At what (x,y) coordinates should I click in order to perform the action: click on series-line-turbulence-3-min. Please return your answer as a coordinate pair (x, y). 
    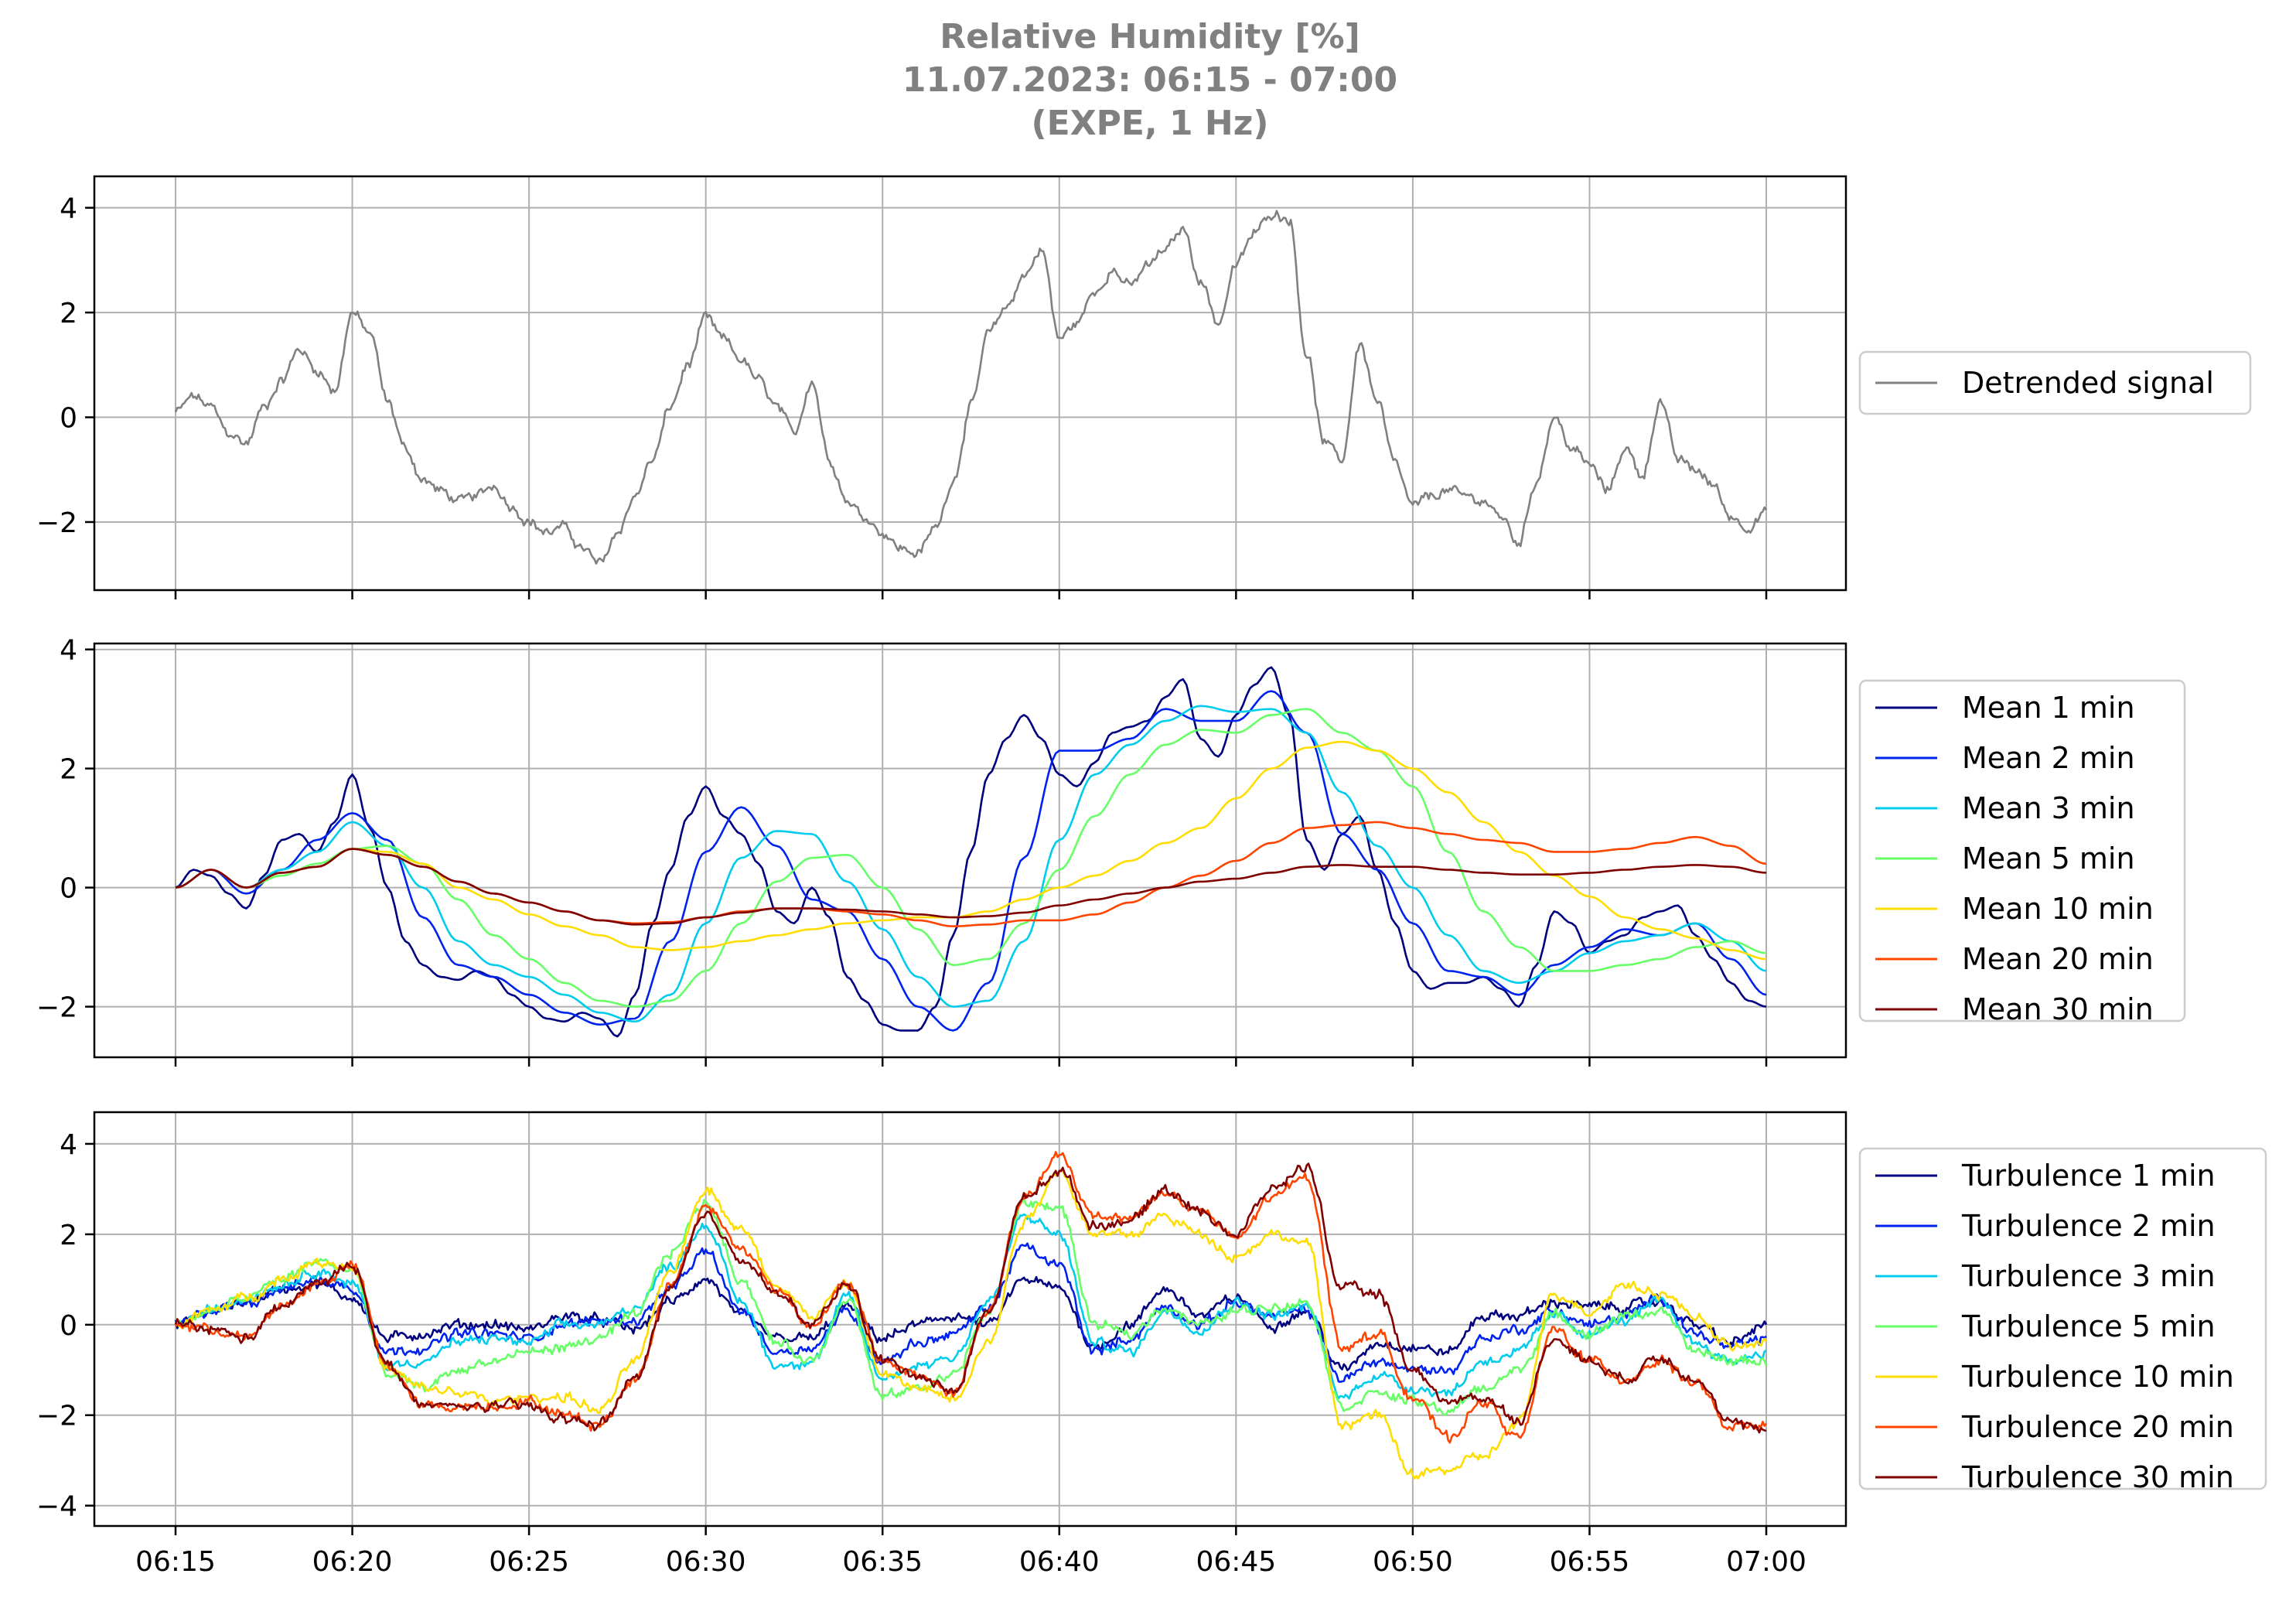
    Looking at the image, I should click on (970, 1306).